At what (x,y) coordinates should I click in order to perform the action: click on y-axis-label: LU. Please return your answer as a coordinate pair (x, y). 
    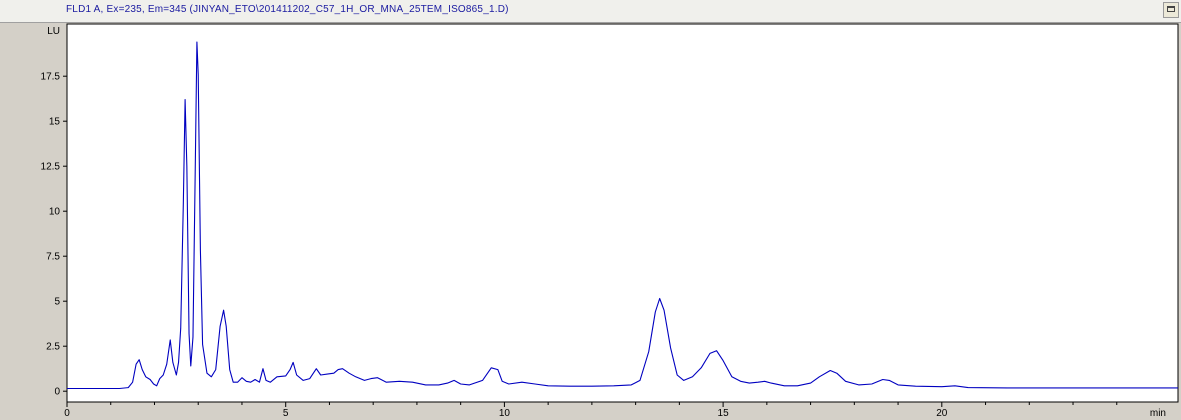
    Looking at the image, I should click on (53, 31).